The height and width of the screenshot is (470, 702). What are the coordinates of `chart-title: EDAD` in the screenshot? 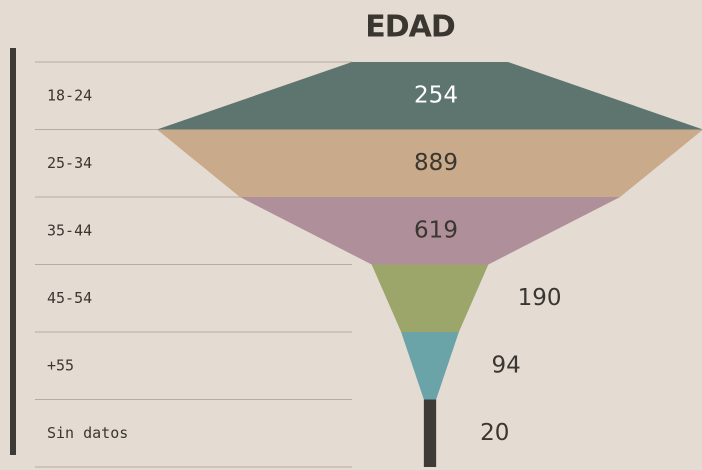 It's located at (410, 27).